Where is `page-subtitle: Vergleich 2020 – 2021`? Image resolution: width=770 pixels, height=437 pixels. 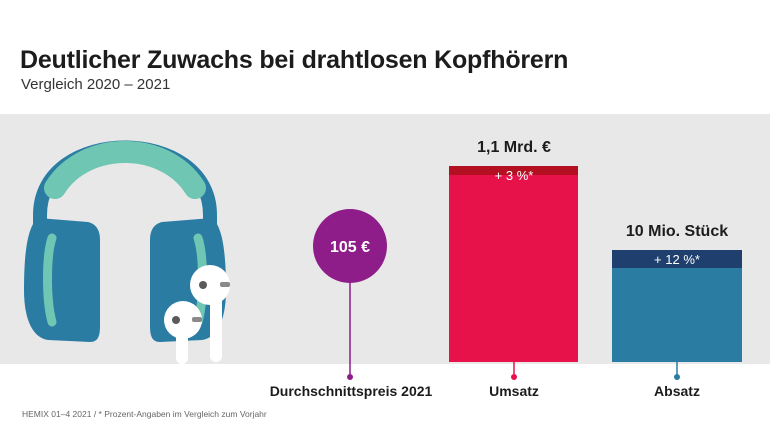 page-subtitle: Vergleich 2020 – 2021 is located at coordinates (96, 84).